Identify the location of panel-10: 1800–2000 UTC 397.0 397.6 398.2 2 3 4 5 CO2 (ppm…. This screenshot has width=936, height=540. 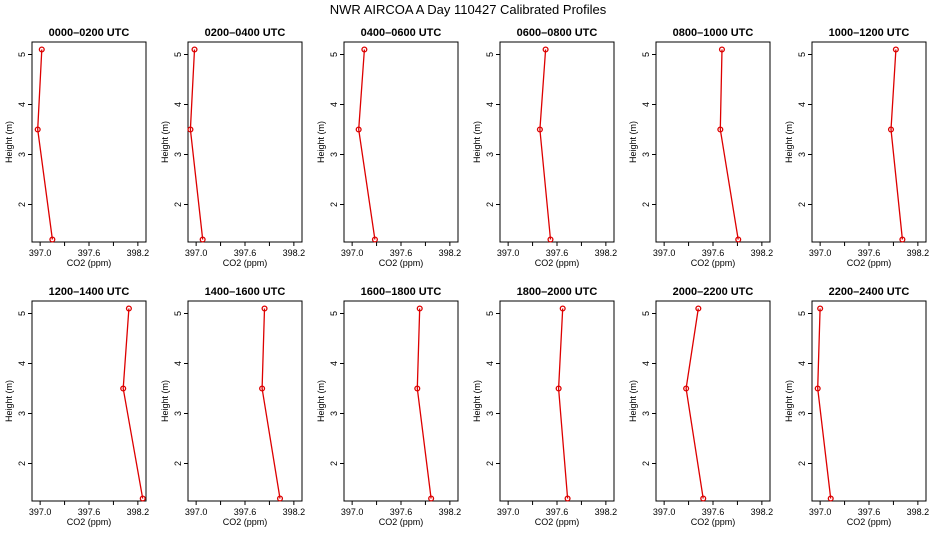
(544, 406).